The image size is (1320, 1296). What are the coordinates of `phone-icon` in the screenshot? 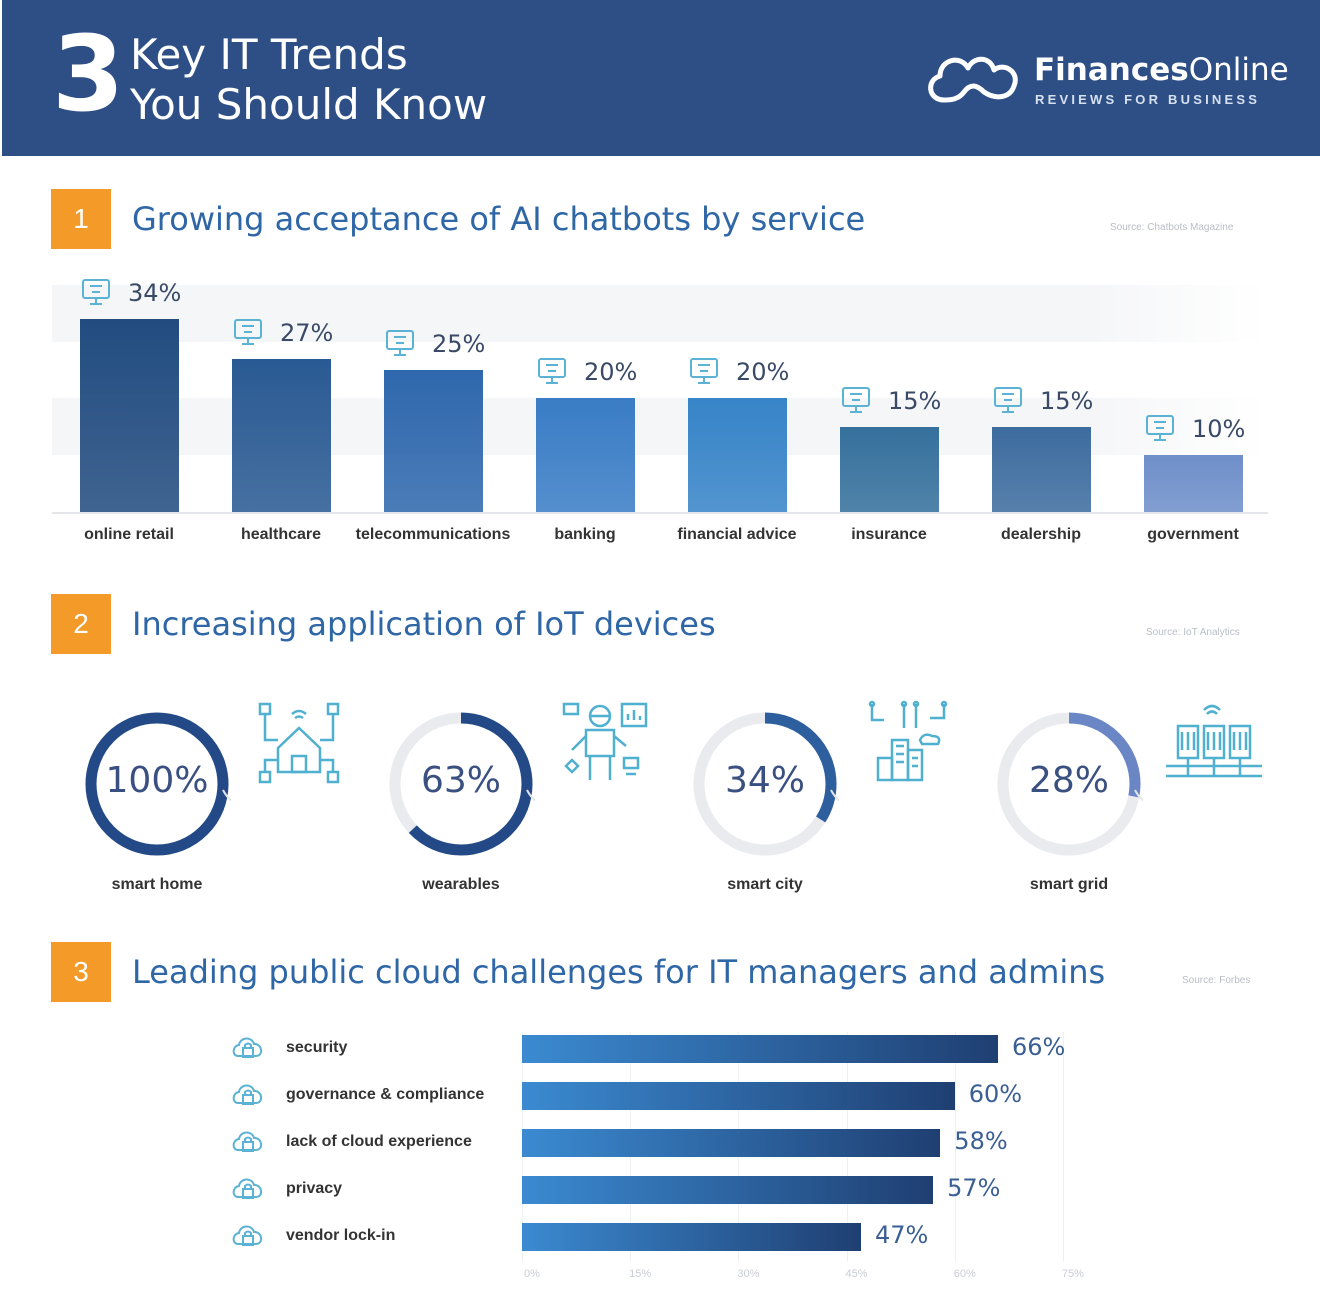 It's located at (400, 343).